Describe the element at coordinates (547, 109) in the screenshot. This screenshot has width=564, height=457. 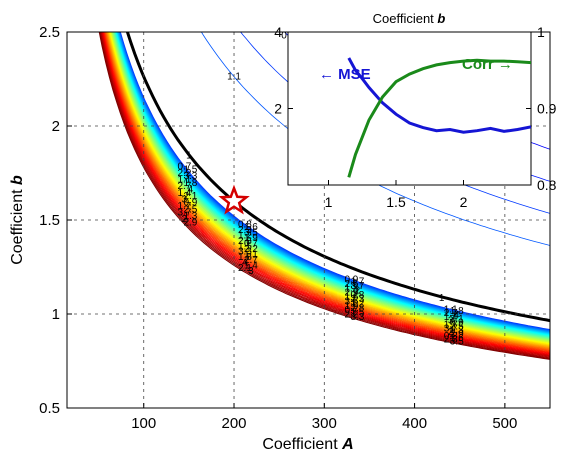
I see `inset-right-tick-label: 0.9` at that location.